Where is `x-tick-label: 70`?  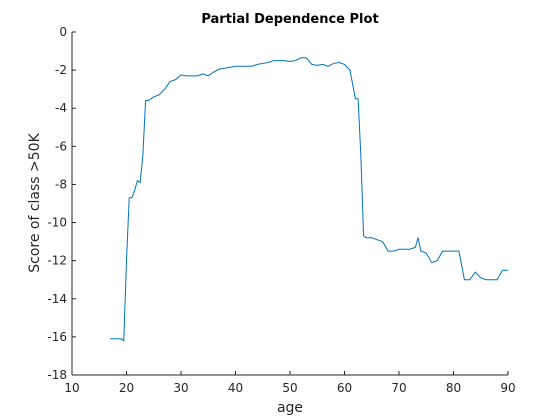
x-tick-label: 70 is located at coordinates (398, 388).